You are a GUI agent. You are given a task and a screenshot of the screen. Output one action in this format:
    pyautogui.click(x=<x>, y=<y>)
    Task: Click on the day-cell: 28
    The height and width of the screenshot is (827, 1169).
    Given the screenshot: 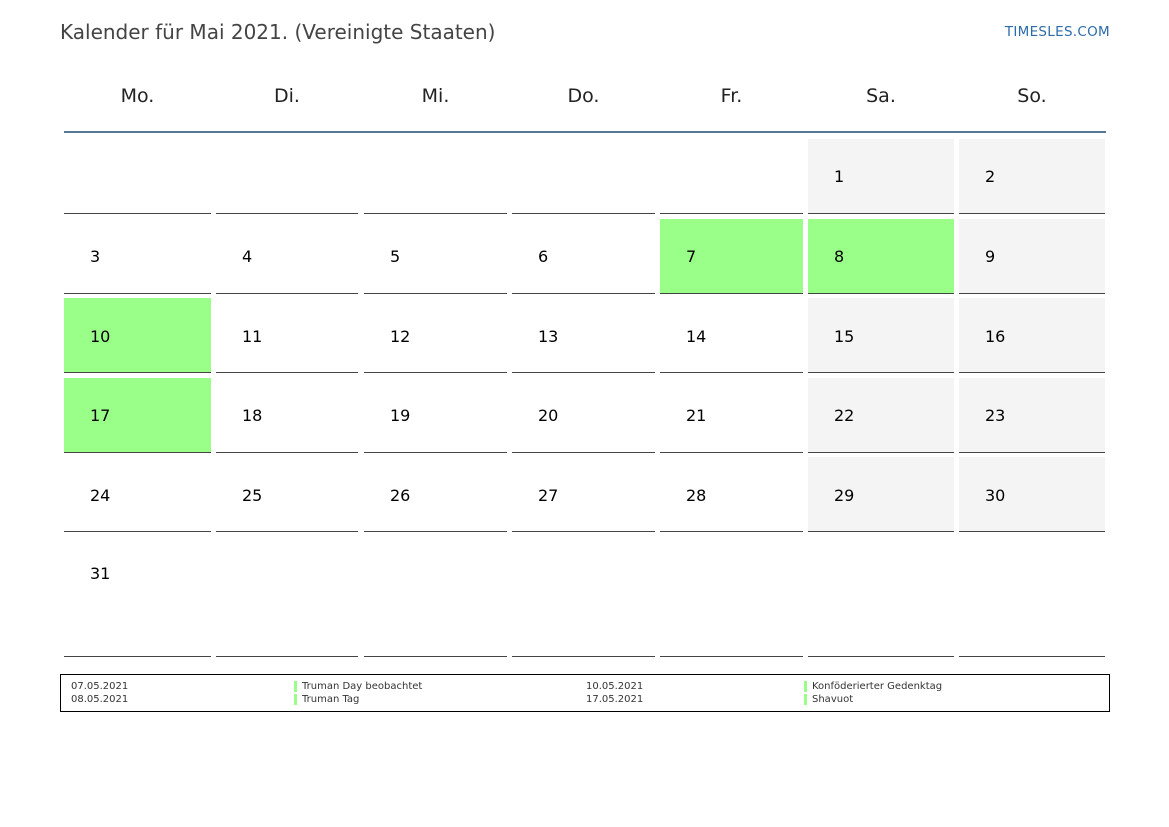 What is the action you would take?
    pyautogui.click(x=731, y=494)
    